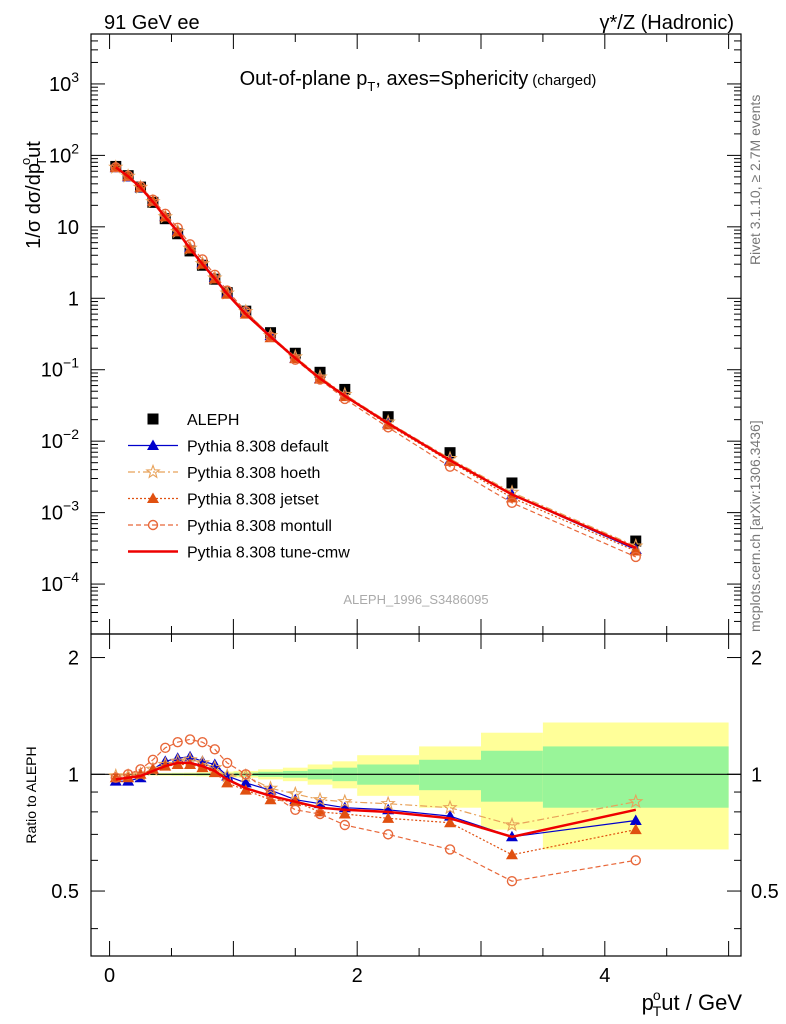 The image size is (786, 1024). Describe the element at coordinates (667, 23) in the screenshot. I see `header-right-label: γ*/Z (Hadronic)` at that location.